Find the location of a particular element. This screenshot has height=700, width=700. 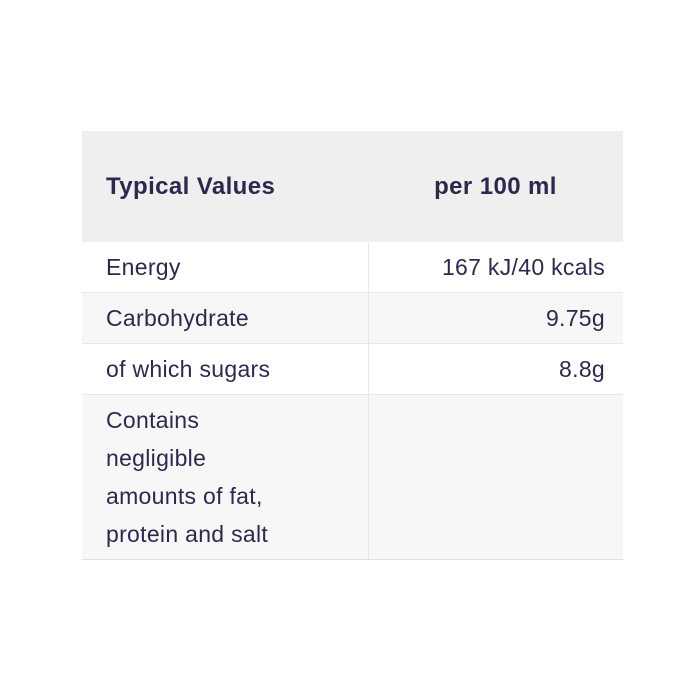

note-line: Contains is located at coordinates (153, 420).